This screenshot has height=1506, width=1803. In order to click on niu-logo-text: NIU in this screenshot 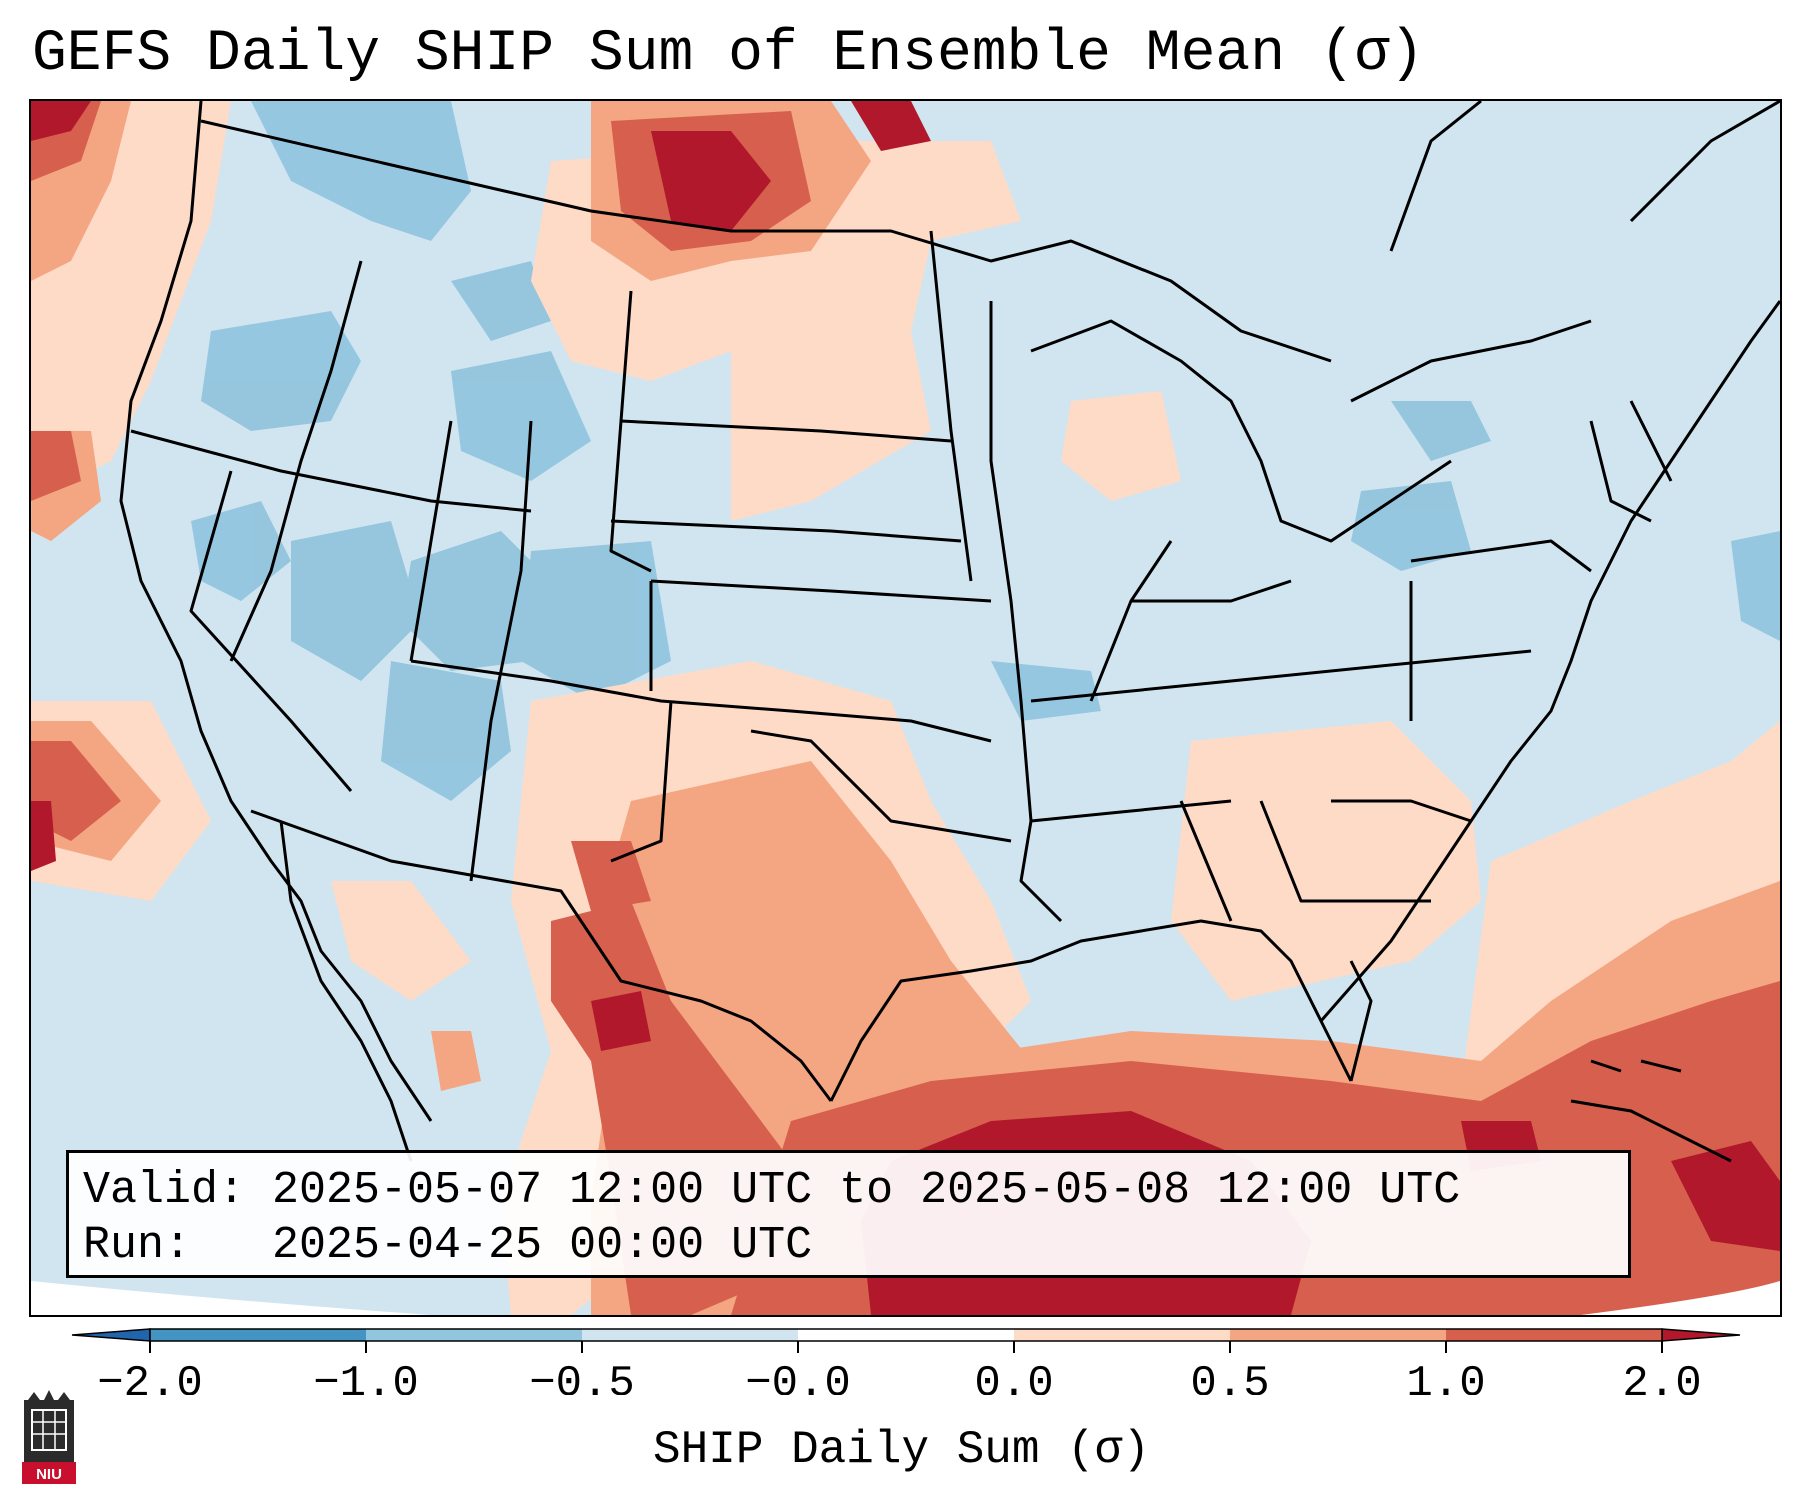, I will do `click(49, 1474)`.